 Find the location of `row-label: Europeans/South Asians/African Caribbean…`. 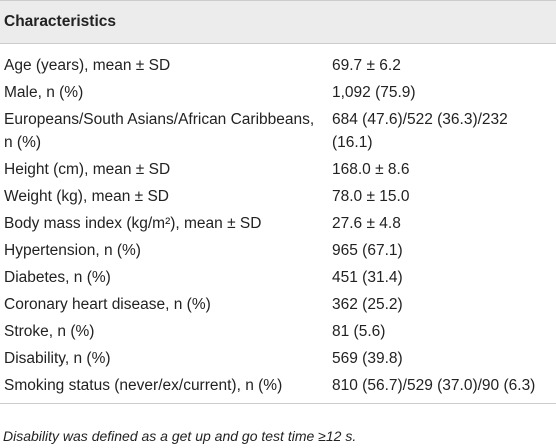

row-label: Europeans/South Asians/African Caribbean… is located at coordinates (159, 131).